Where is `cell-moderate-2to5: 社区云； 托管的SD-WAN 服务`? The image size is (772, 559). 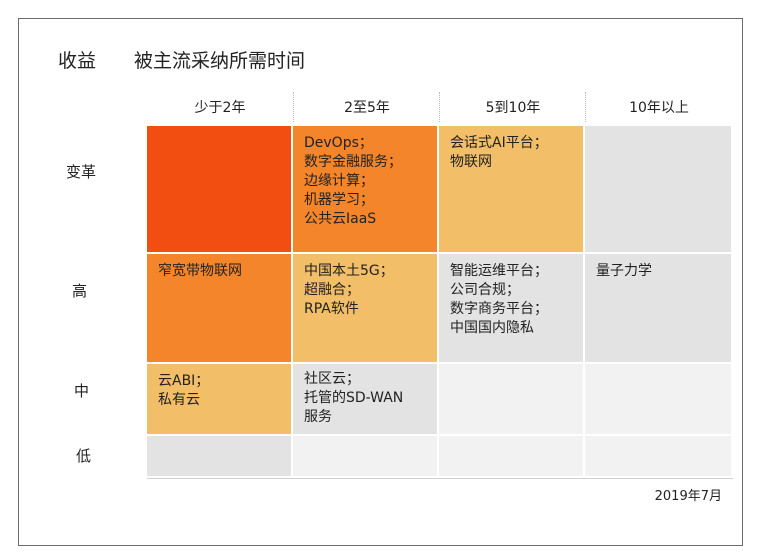 cell-moderate-2to5: 社区云； 托管的SD-WAN 服务 is located at coordinates (365, 399).